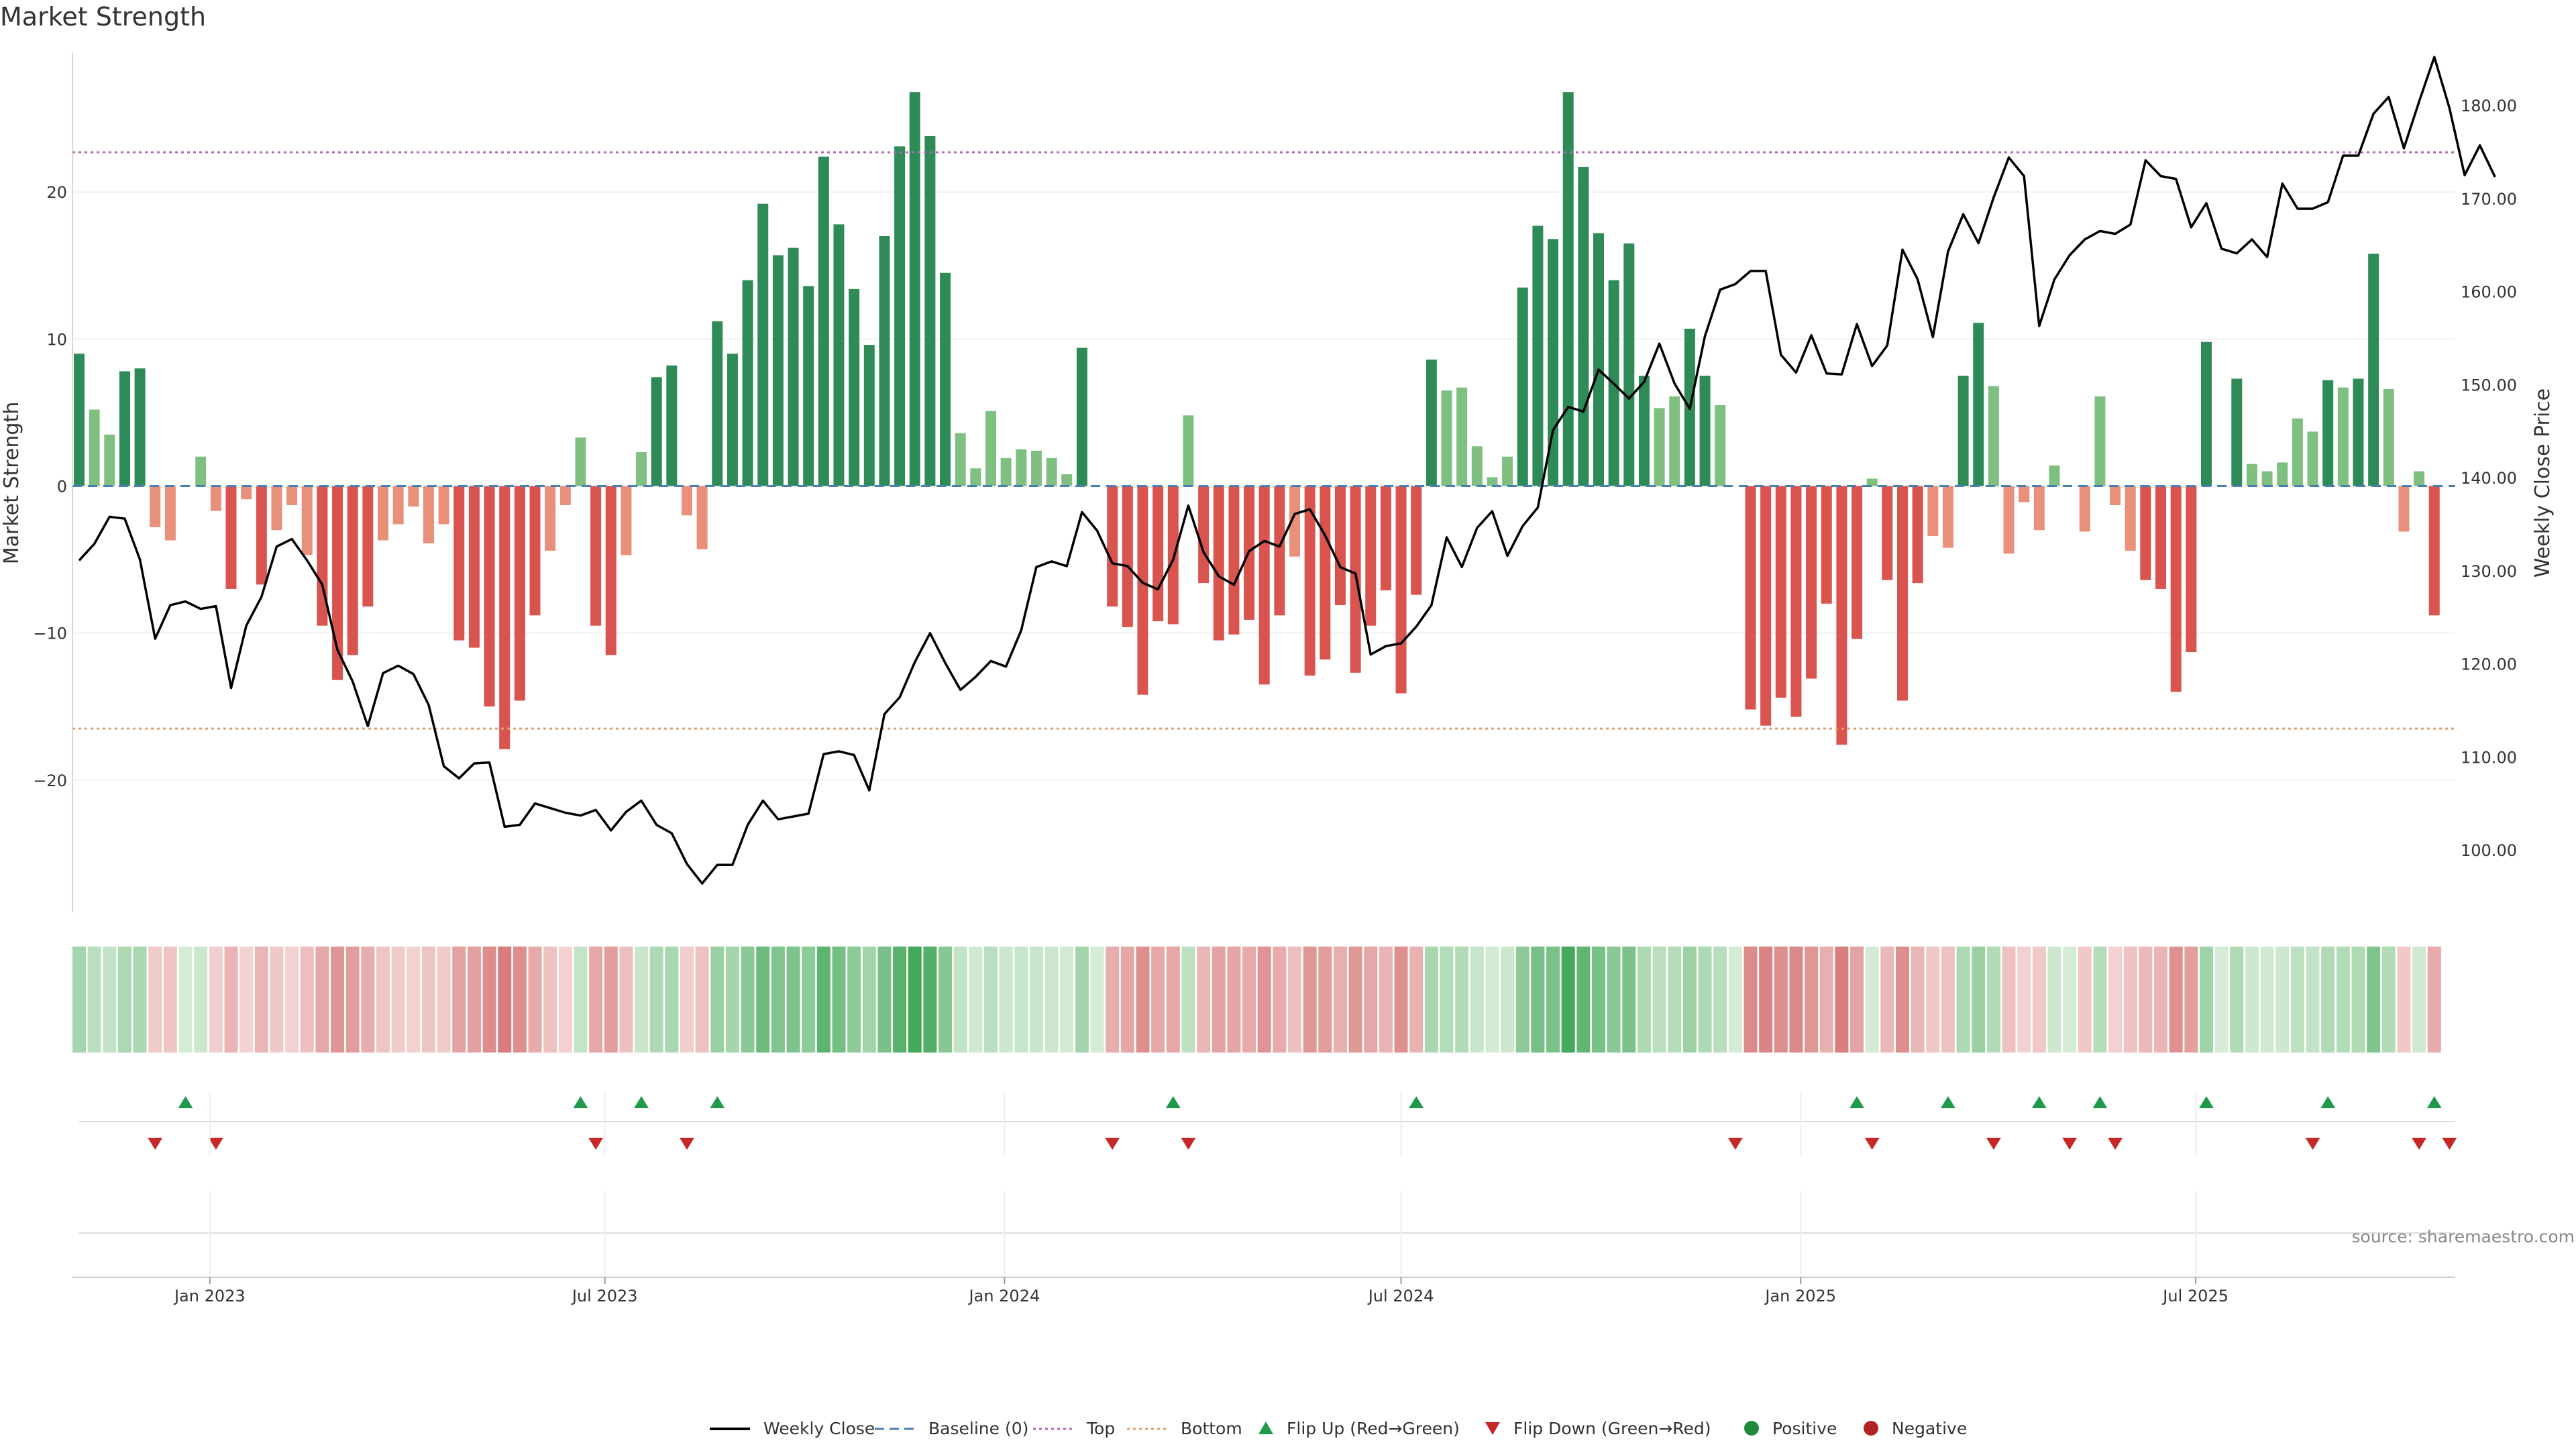  I want to click on legend-label: Weekly Close, so click(819, 1428).